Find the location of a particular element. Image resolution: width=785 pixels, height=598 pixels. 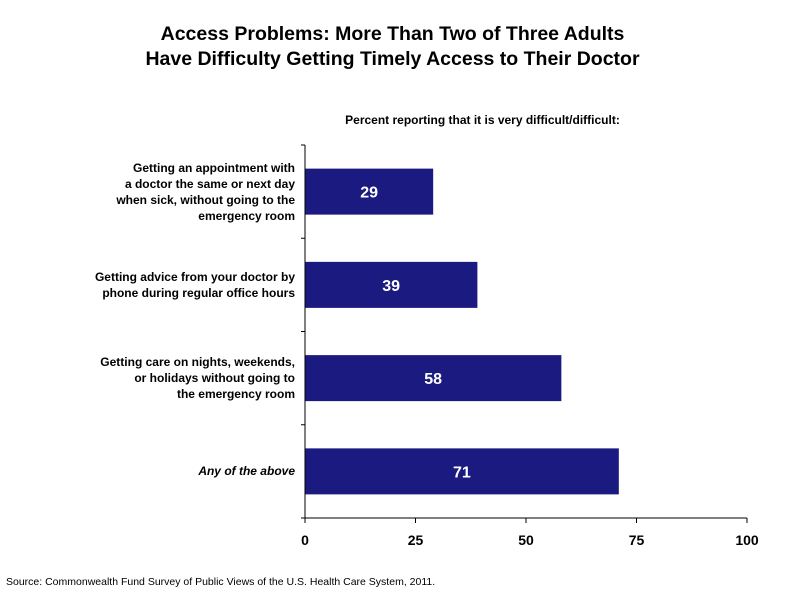

x-tick-label-0: 0 is located at coordinates (305, 540).